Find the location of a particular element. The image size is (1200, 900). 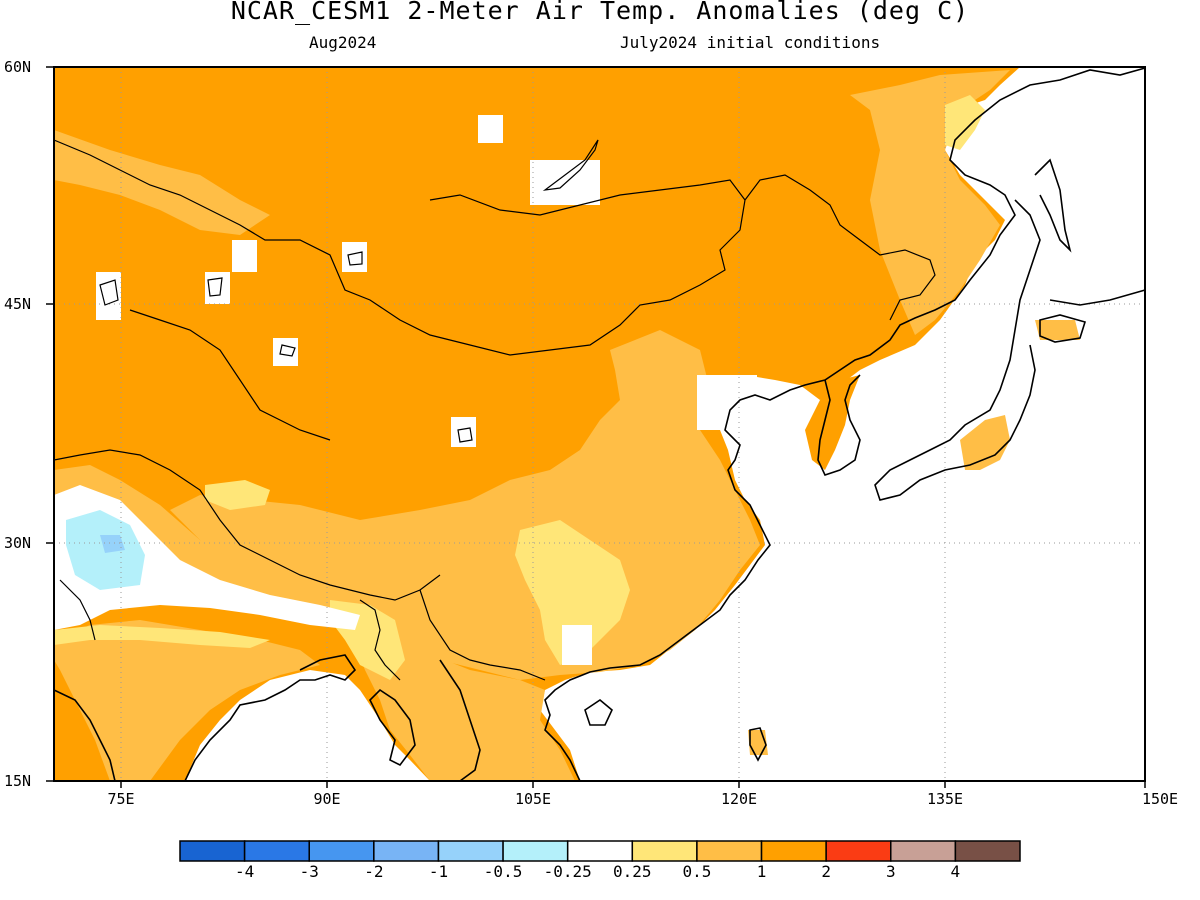

neutral-anomaly-region is located at coordinates (207, 557).